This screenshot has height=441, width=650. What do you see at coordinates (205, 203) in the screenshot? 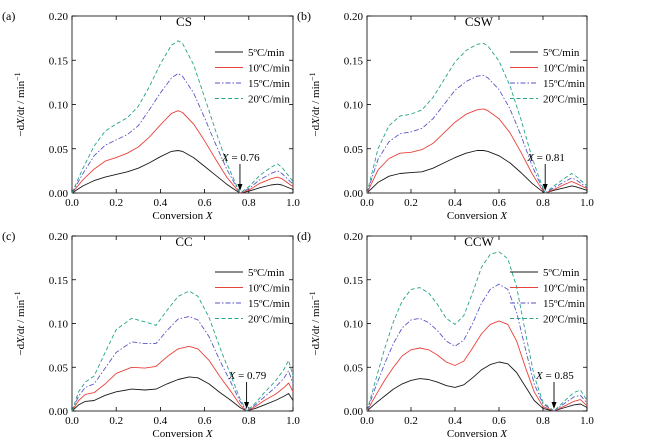
I see `panel-a-x-tick-label: 0.6` at bounding box center [205, 203].